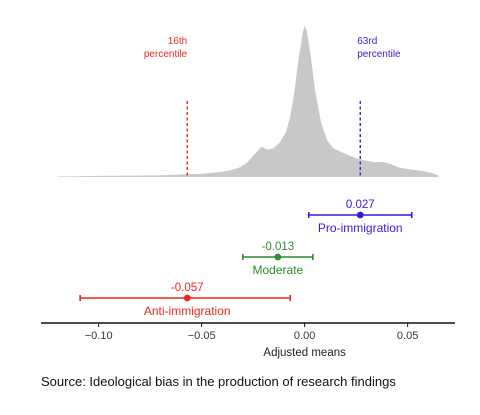  What do you see at coordinates (177, 41) in the screenshot?
I see `percentile-label: 16th` at bounding box center [177, 41].